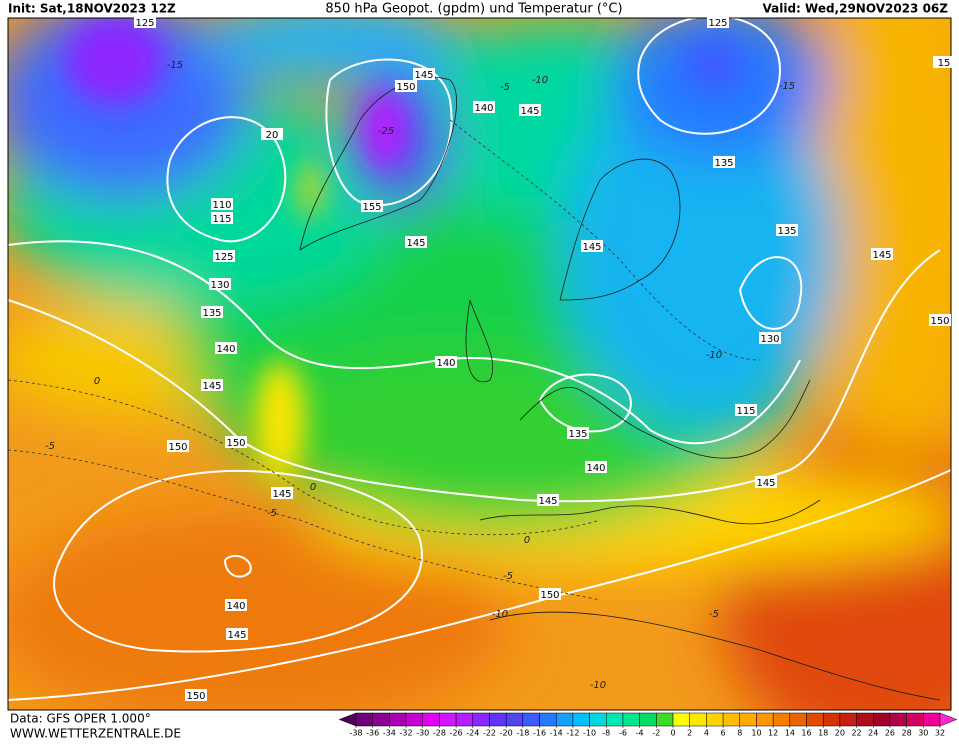 This screenshot has height=745, width=959. Describe the element at coordinates (389, 733) in the screenshot. I see `colorbar-tick-label: -34` at that location.